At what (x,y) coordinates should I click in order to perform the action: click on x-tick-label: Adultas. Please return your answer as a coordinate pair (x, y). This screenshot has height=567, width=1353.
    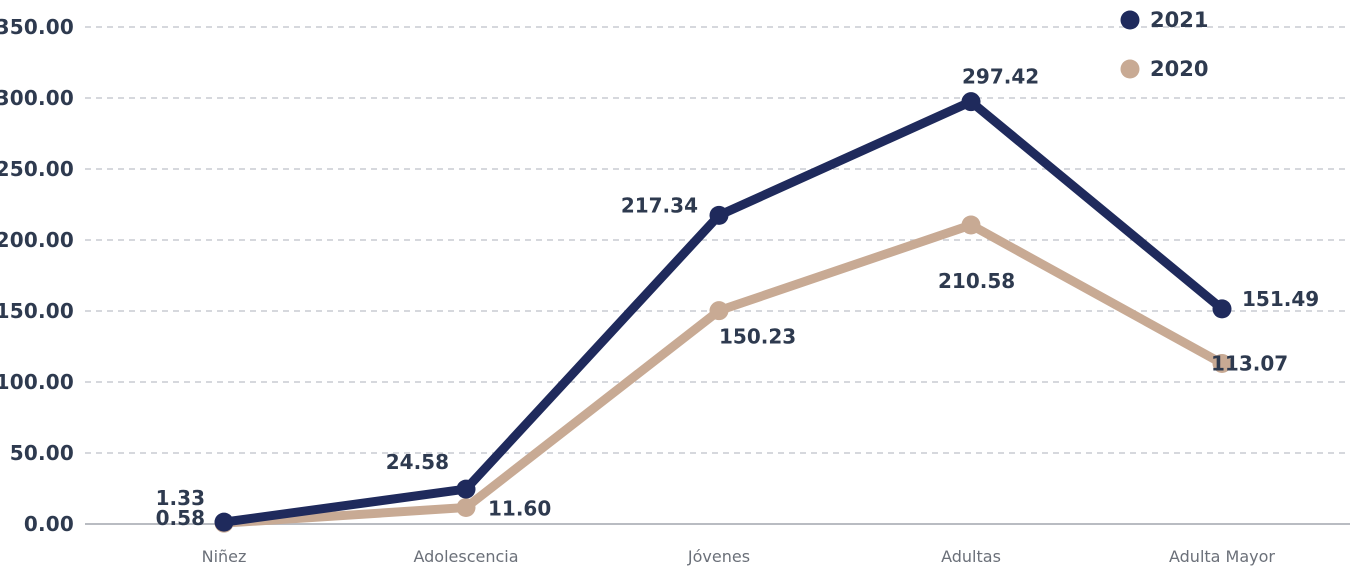
    Looking at the image, I should click on (971, 556).